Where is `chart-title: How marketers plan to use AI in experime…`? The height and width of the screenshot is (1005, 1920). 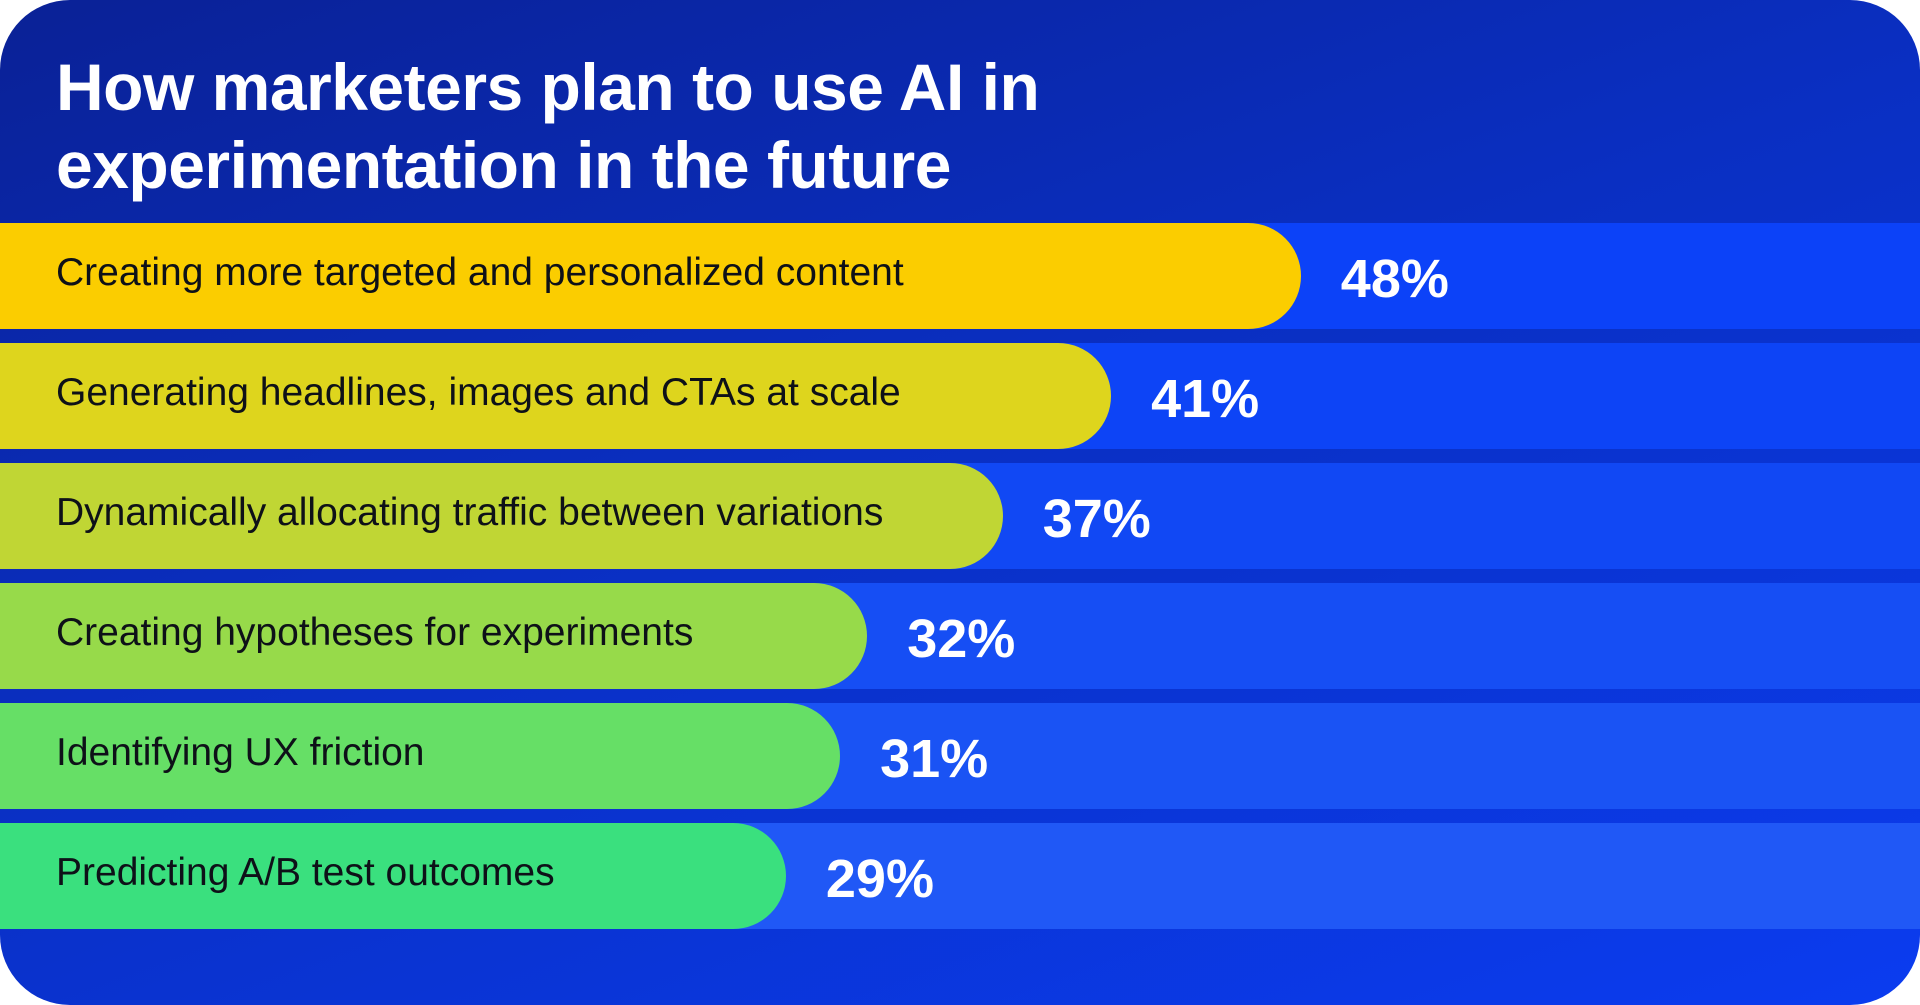 chart-title: How marketers plan to use AI in experime… is located at coordinates (548, 126).